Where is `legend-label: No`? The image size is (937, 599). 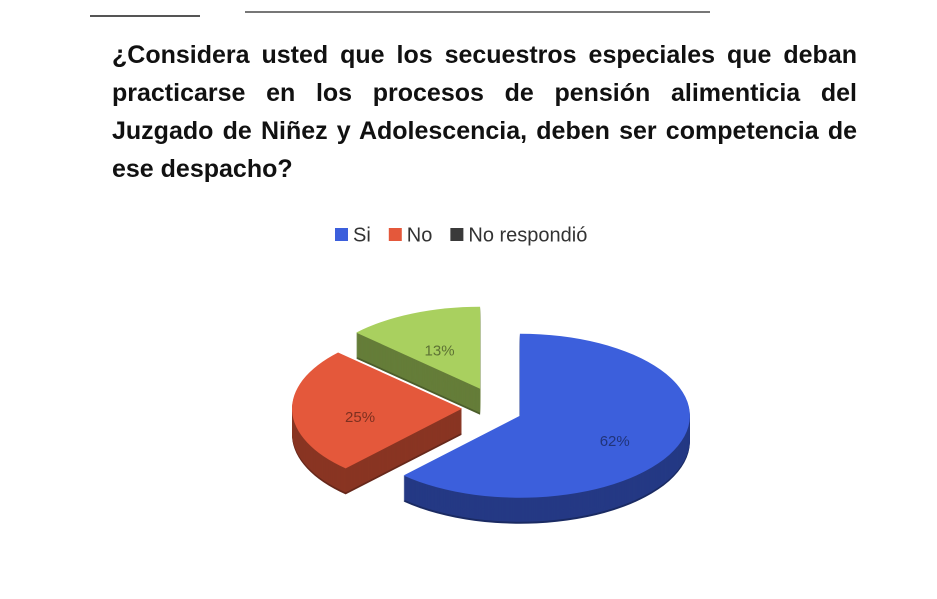
legend-label: No is located at coordinates (420, 235).